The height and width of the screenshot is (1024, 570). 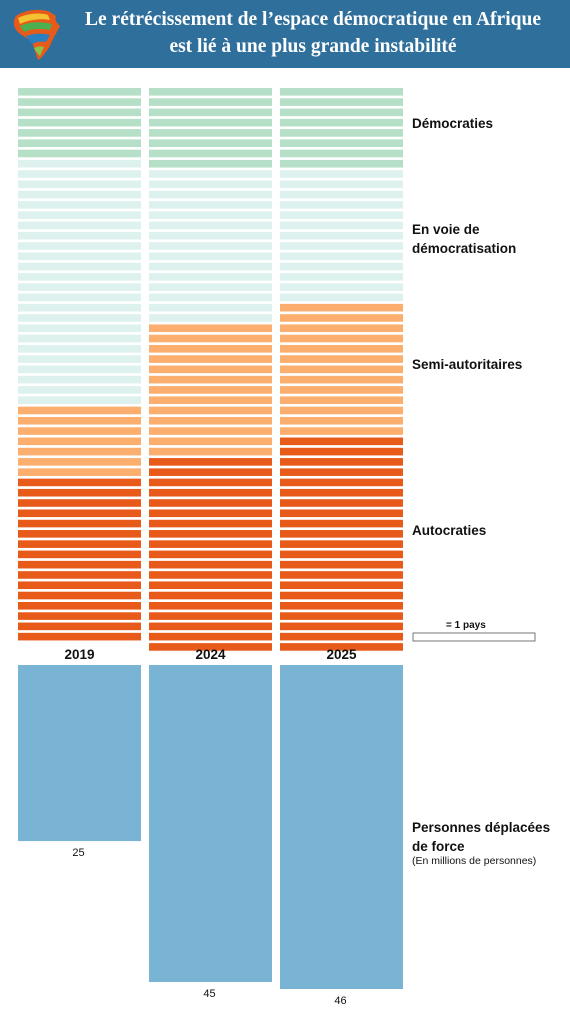 What do you see at coordinates (467, 364) in the screenshot?
I see `category-label-semi-autoritaires-1: Semi-autoritaires` at bounding box center [467, 364].